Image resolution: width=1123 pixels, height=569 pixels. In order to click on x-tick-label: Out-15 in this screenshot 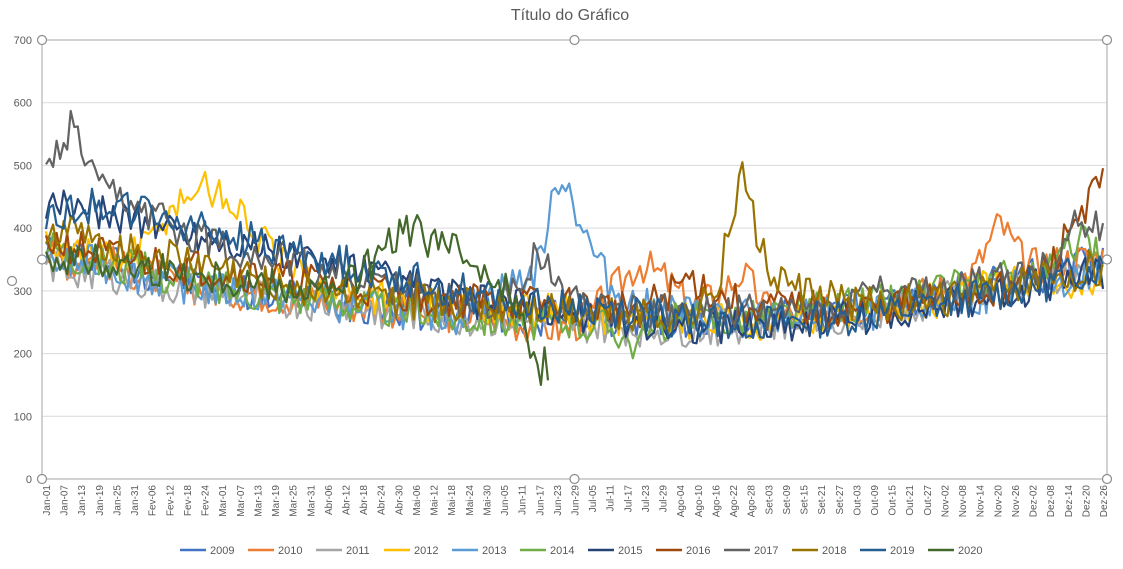, I will do `click(893, 500)`.